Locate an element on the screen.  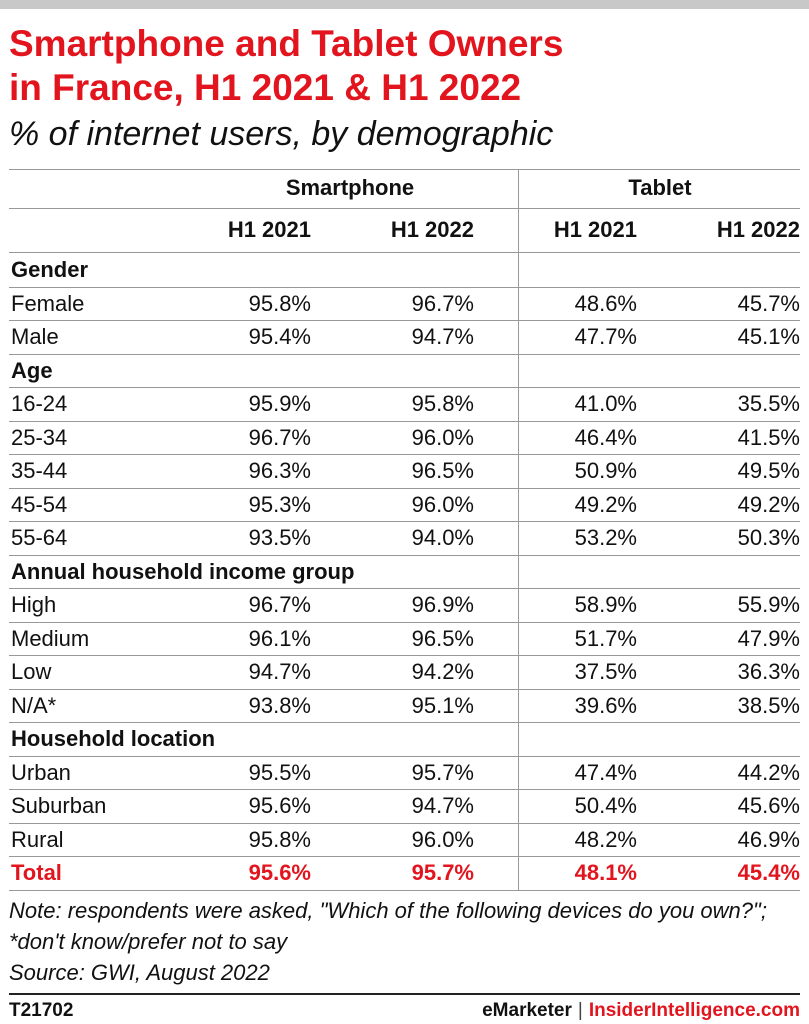
footer-rule is located at coordinates (404, 994).